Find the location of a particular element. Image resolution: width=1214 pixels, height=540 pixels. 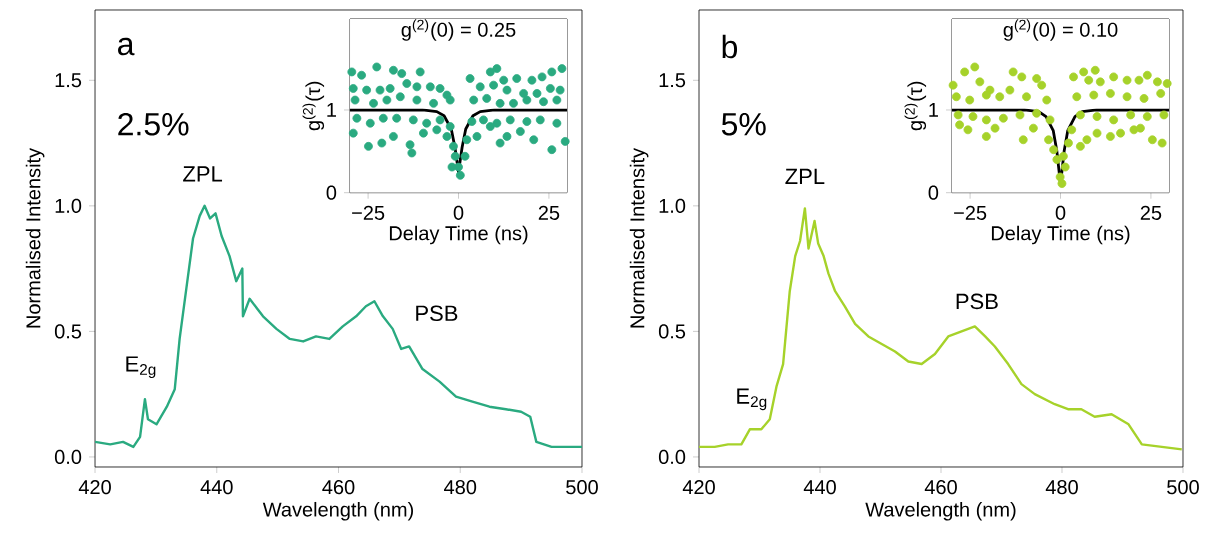

annotation: 2.5% is located at coordinates (153, 124).